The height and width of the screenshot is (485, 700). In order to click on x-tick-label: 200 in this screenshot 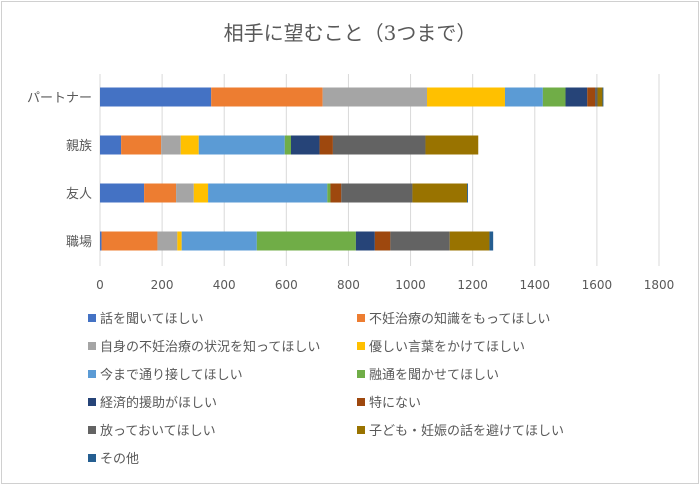, I will do `click(162, 285)`.